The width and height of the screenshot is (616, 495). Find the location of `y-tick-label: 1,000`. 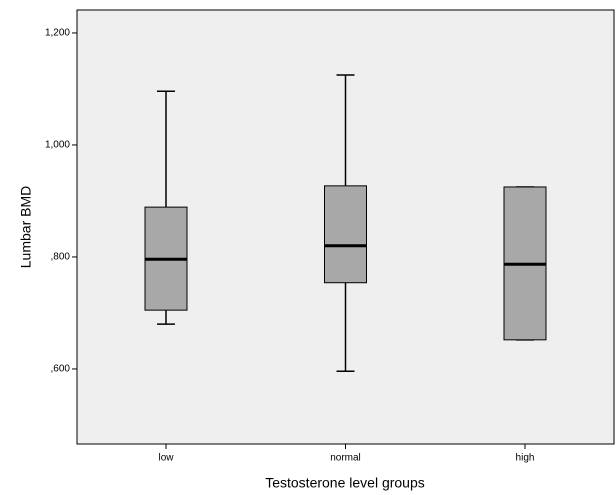

y-tick-label: 1,000 is located at coordinates (57, 145).